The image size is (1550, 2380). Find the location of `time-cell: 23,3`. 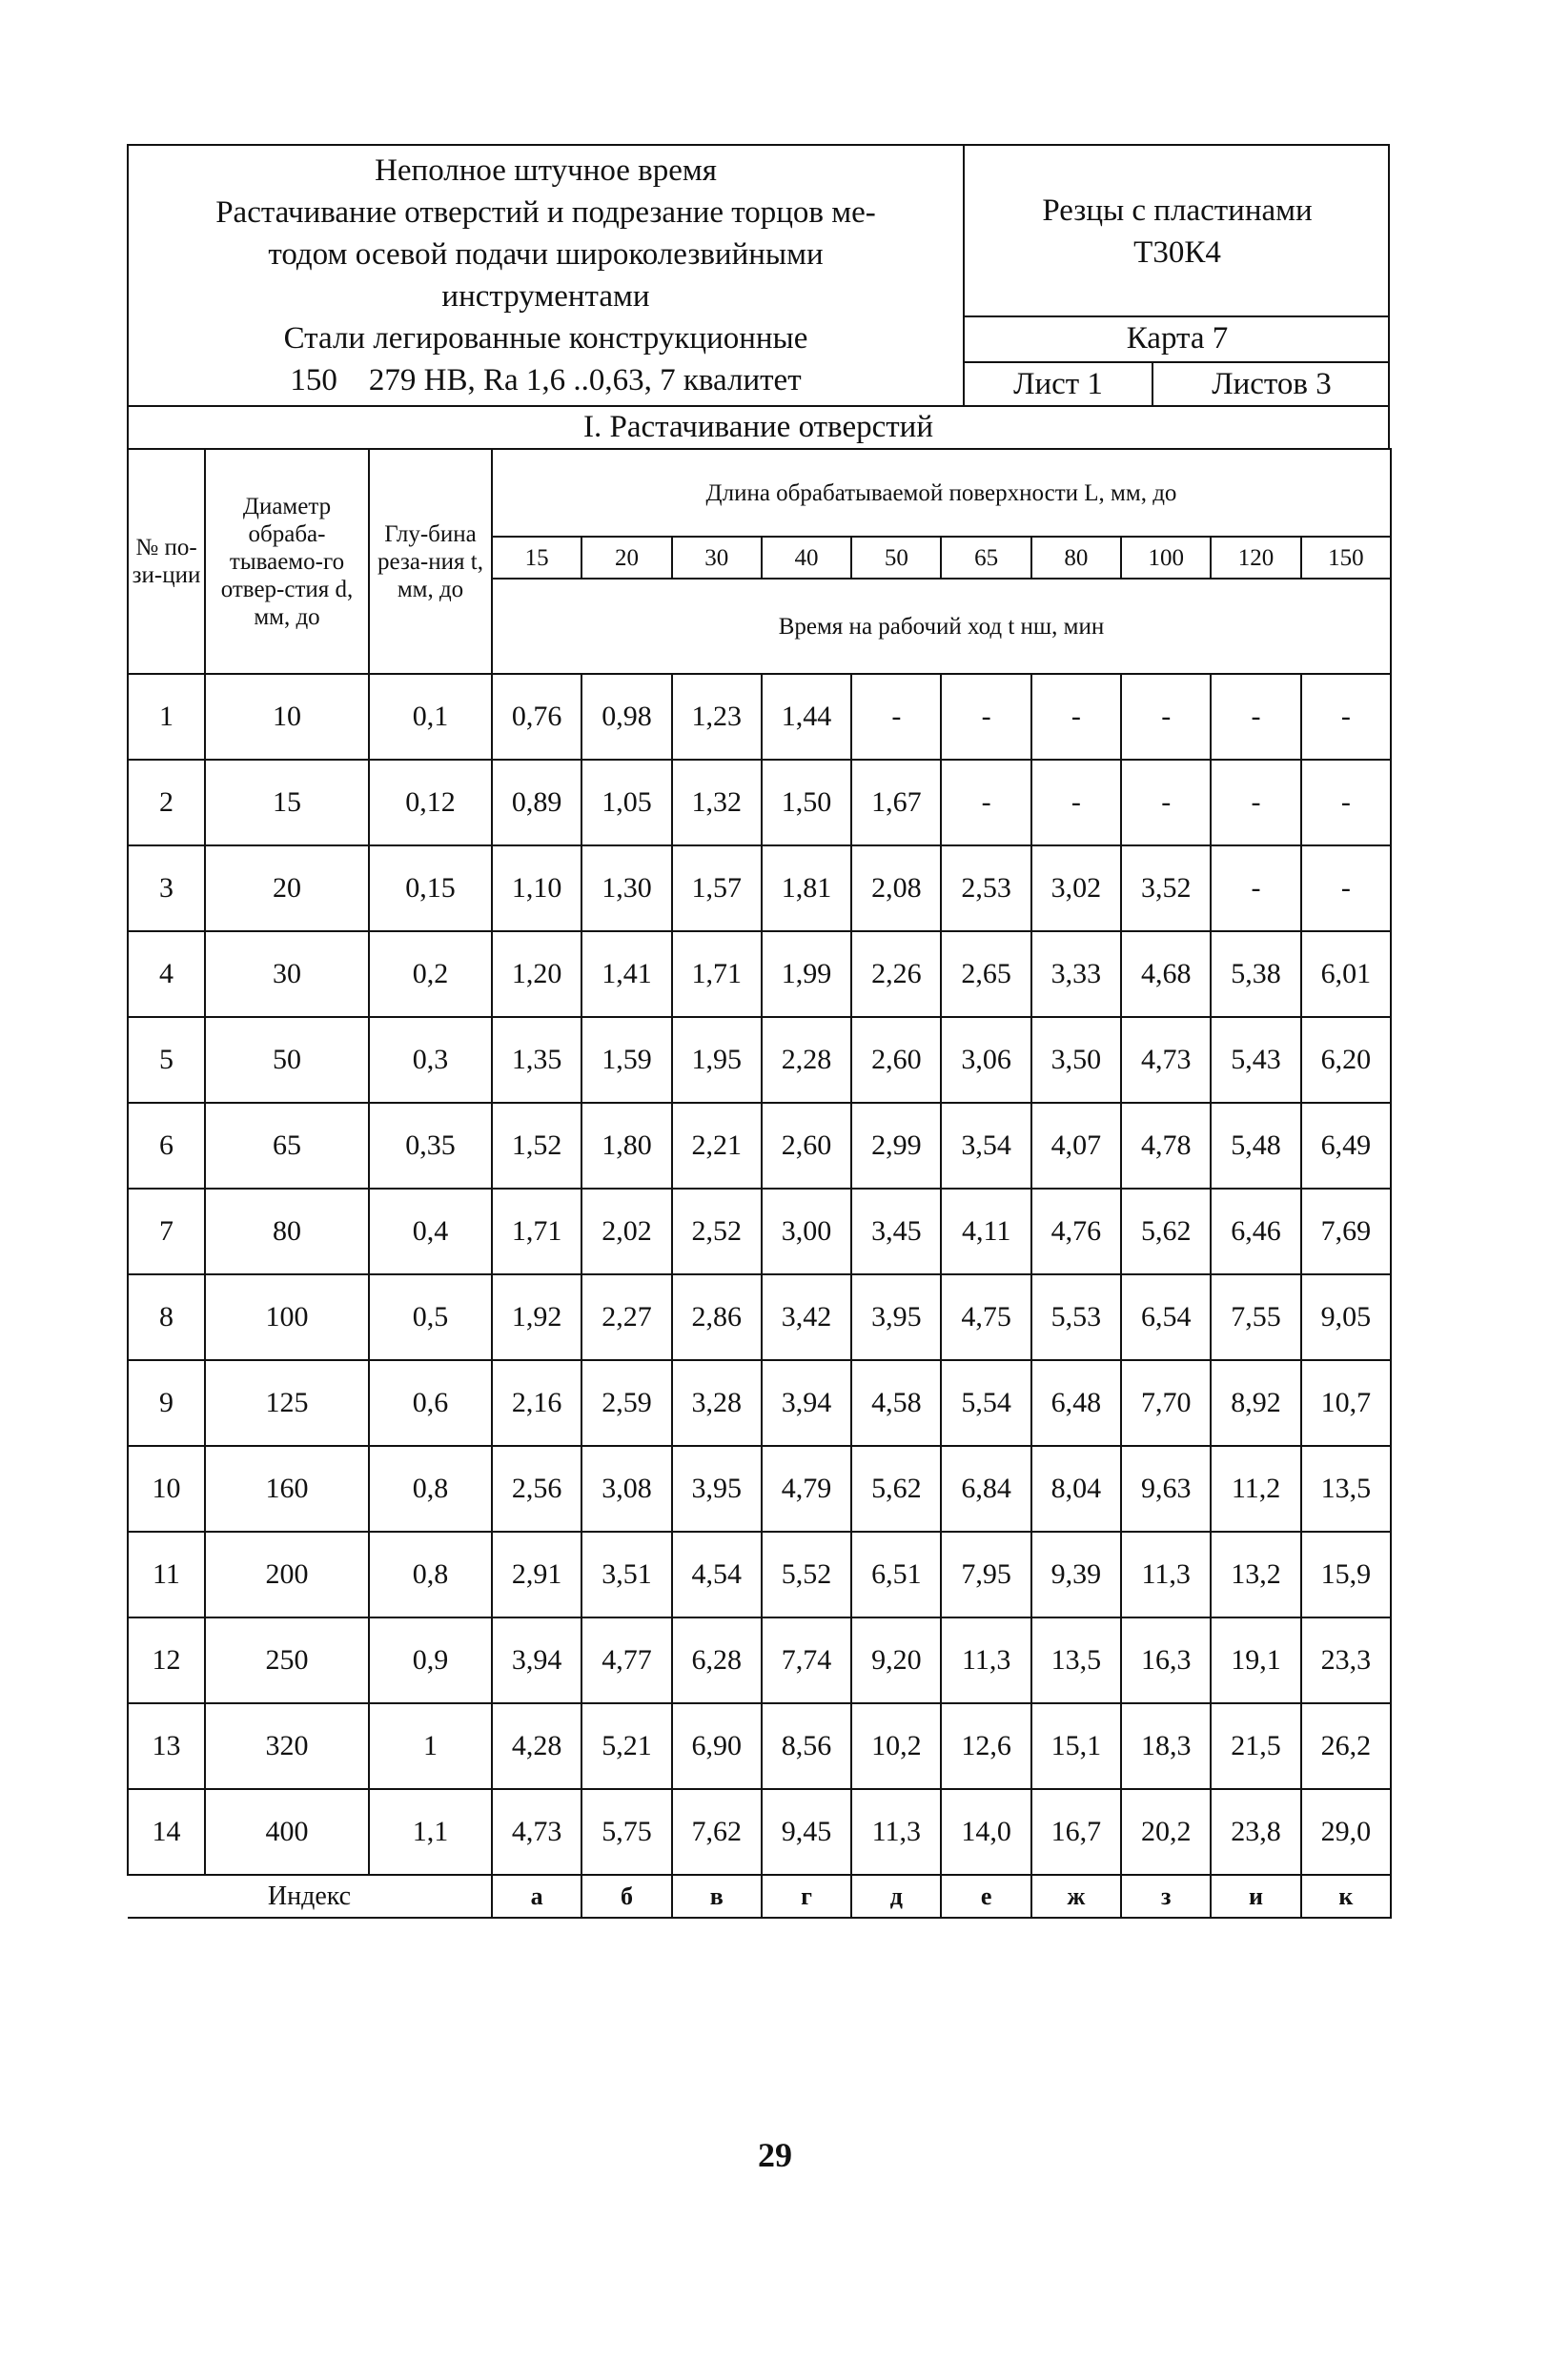

time-cell: 23,3 is located at coordinates (1345, 1660).